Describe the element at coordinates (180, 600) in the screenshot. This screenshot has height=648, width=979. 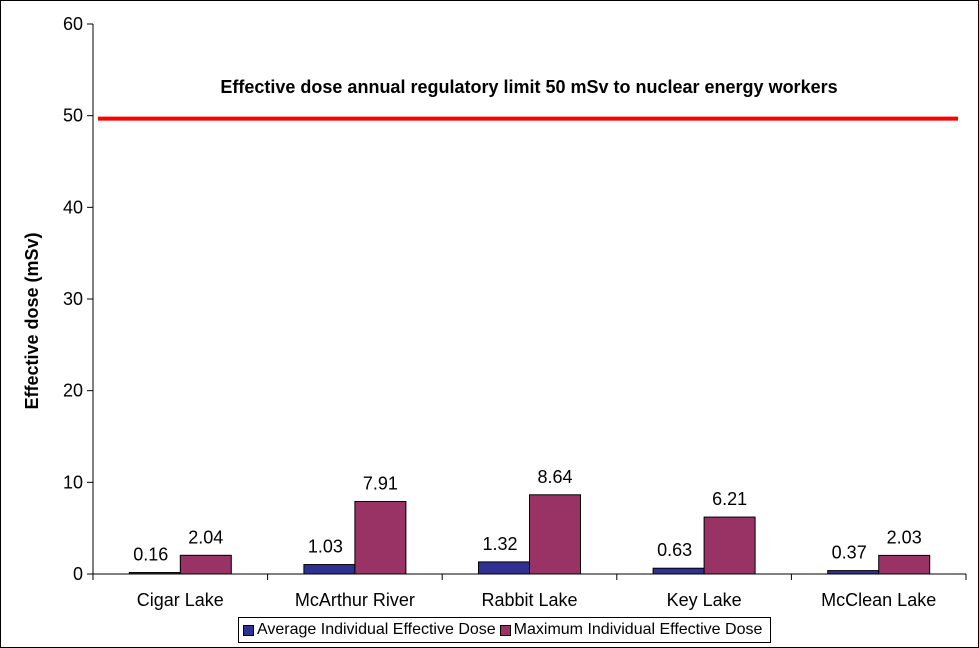
I see `category-label: Cigar Lake` at that location.